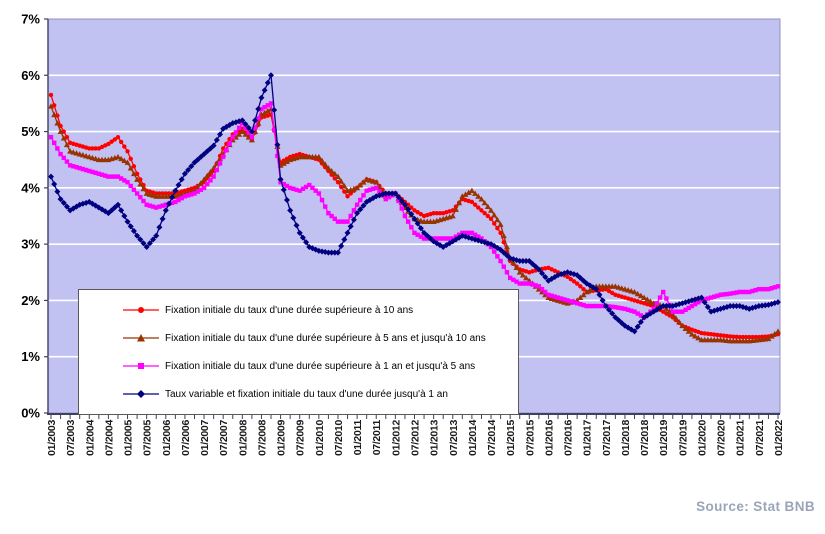 Image resolution: width=825 pixels, height=534 pixels. What do you see at coordinates (30, 244) in the screenshot?
I see `y-axis-label: 3%` at bounding box center [30, 244].